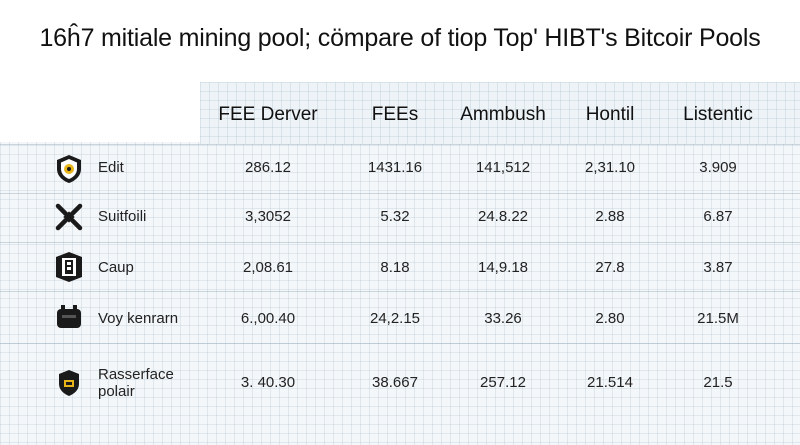 This screenshot has height=445, width=800. What do you see at coordinates (69, 169) in the screenshot?
I see `shield-icon` at bounding box center [69, 169].